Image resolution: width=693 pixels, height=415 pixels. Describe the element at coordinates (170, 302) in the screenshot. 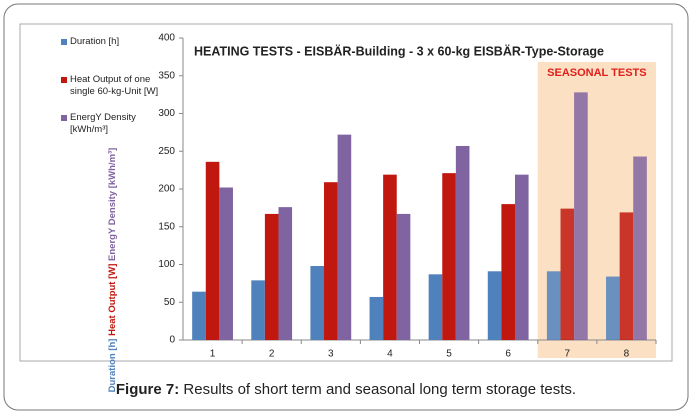

I see `y-tick-label: 50` at that location.